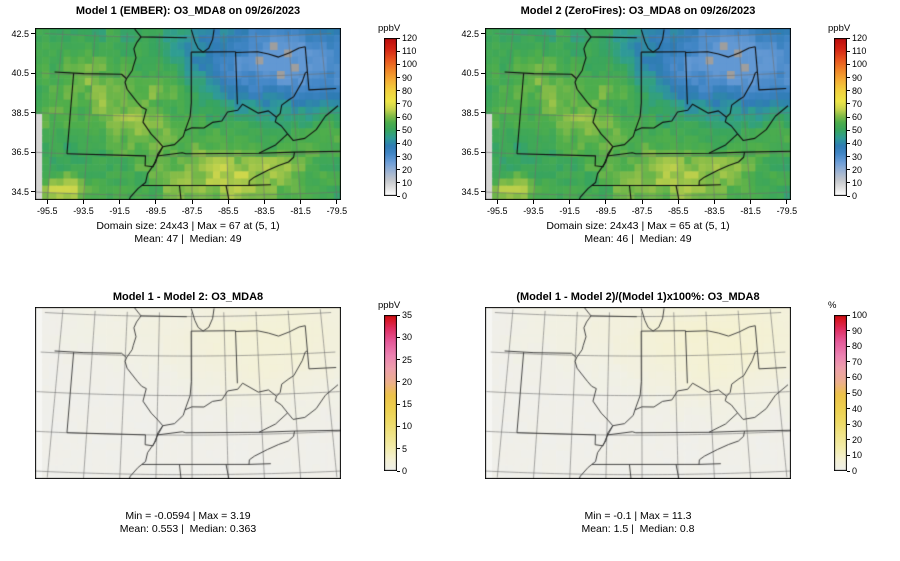 The image size is (900, 561). What do you see at coordinates (750, 211) in the screenshot?
I see `x-axis-tick-label: -81.5` at bounding box center [750, 211].